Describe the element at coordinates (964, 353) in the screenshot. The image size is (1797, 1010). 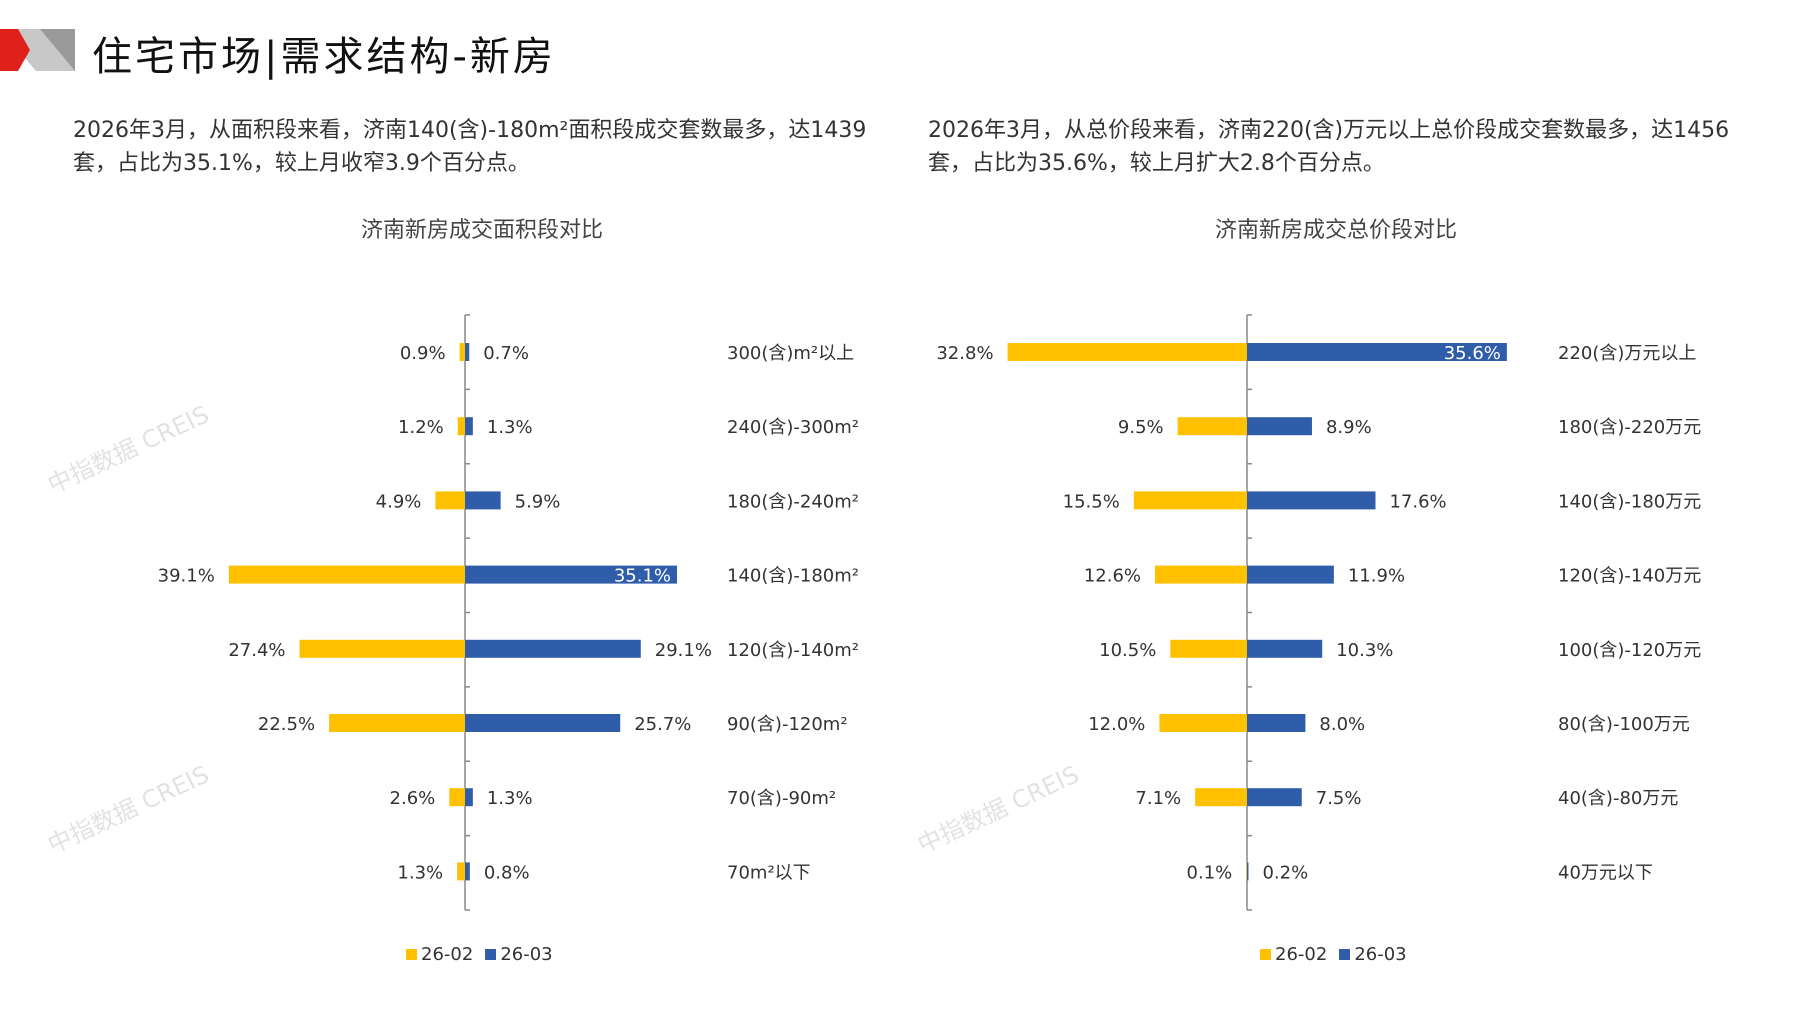
I see `data-label-prev: 32.8%` at that location.